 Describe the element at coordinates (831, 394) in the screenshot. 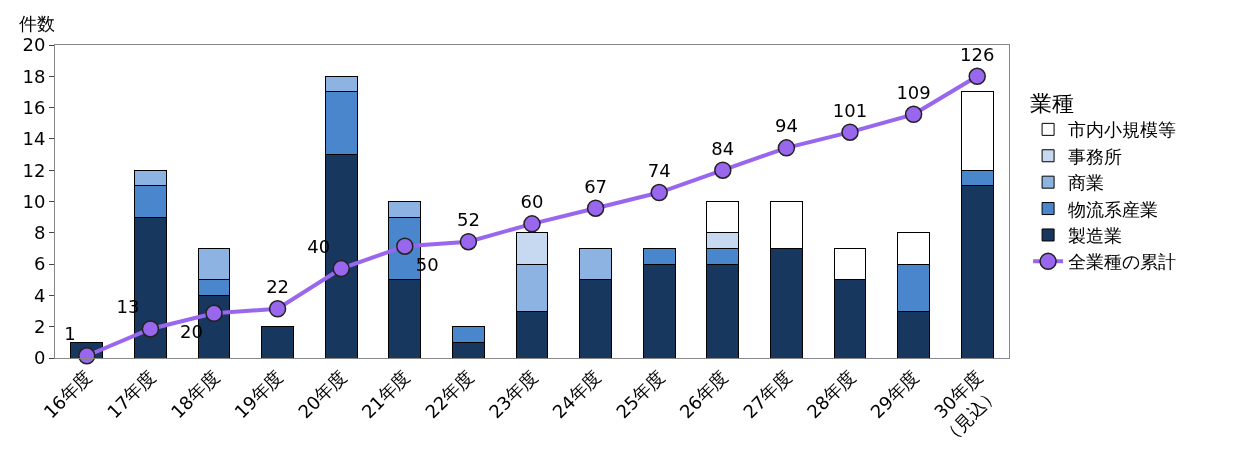

I see `x-tick-label: 28年度` at that location.